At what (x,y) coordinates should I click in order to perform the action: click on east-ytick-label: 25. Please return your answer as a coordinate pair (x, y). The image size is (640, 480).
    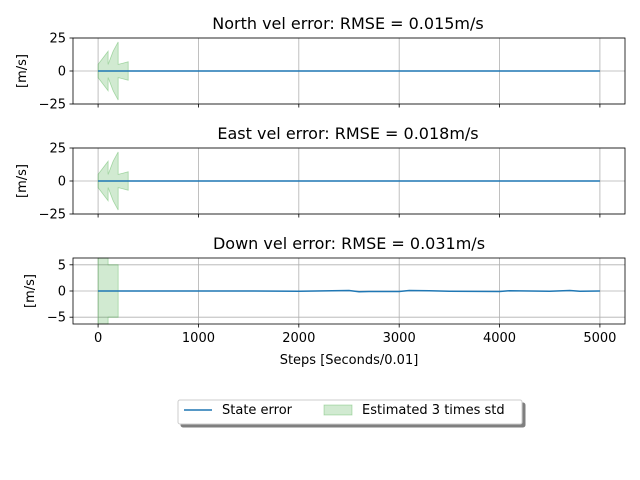
    Looking at the image, I should click on (57, 149).